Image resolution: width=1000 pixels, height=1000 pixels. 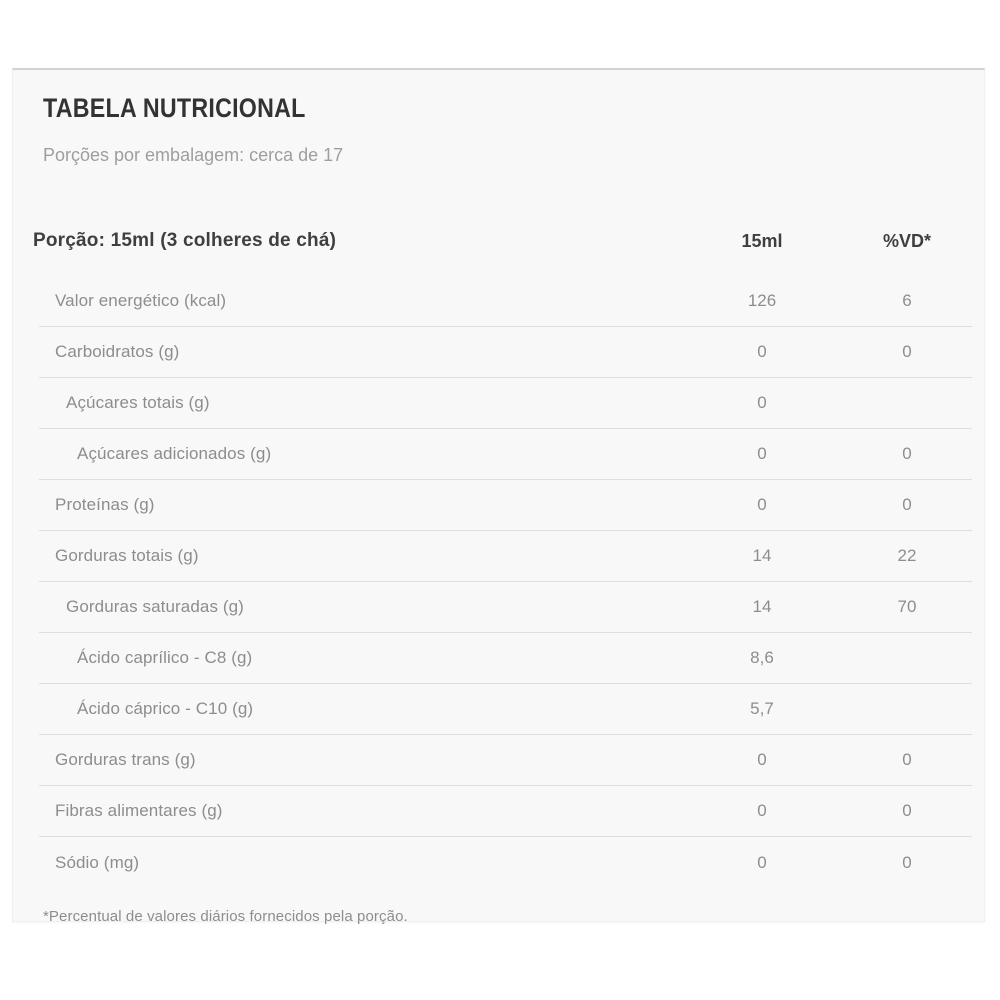 I want to click on nutrient-row: Açúcares totais (g) 0, so click(x=505, y=403).